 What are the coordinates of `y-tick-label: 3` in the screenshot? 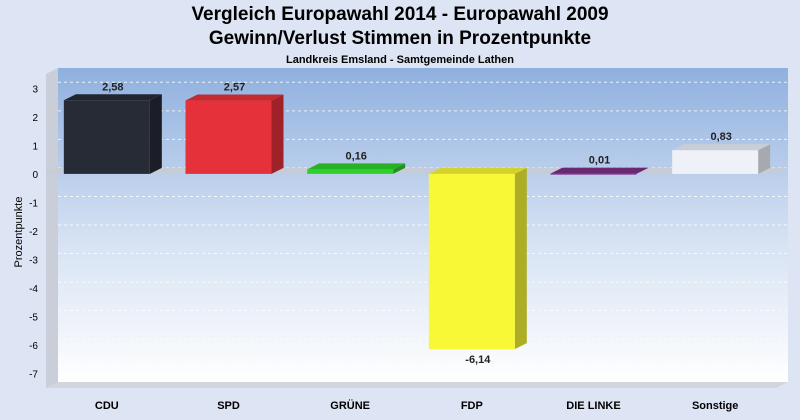 It's located at (35, 89).